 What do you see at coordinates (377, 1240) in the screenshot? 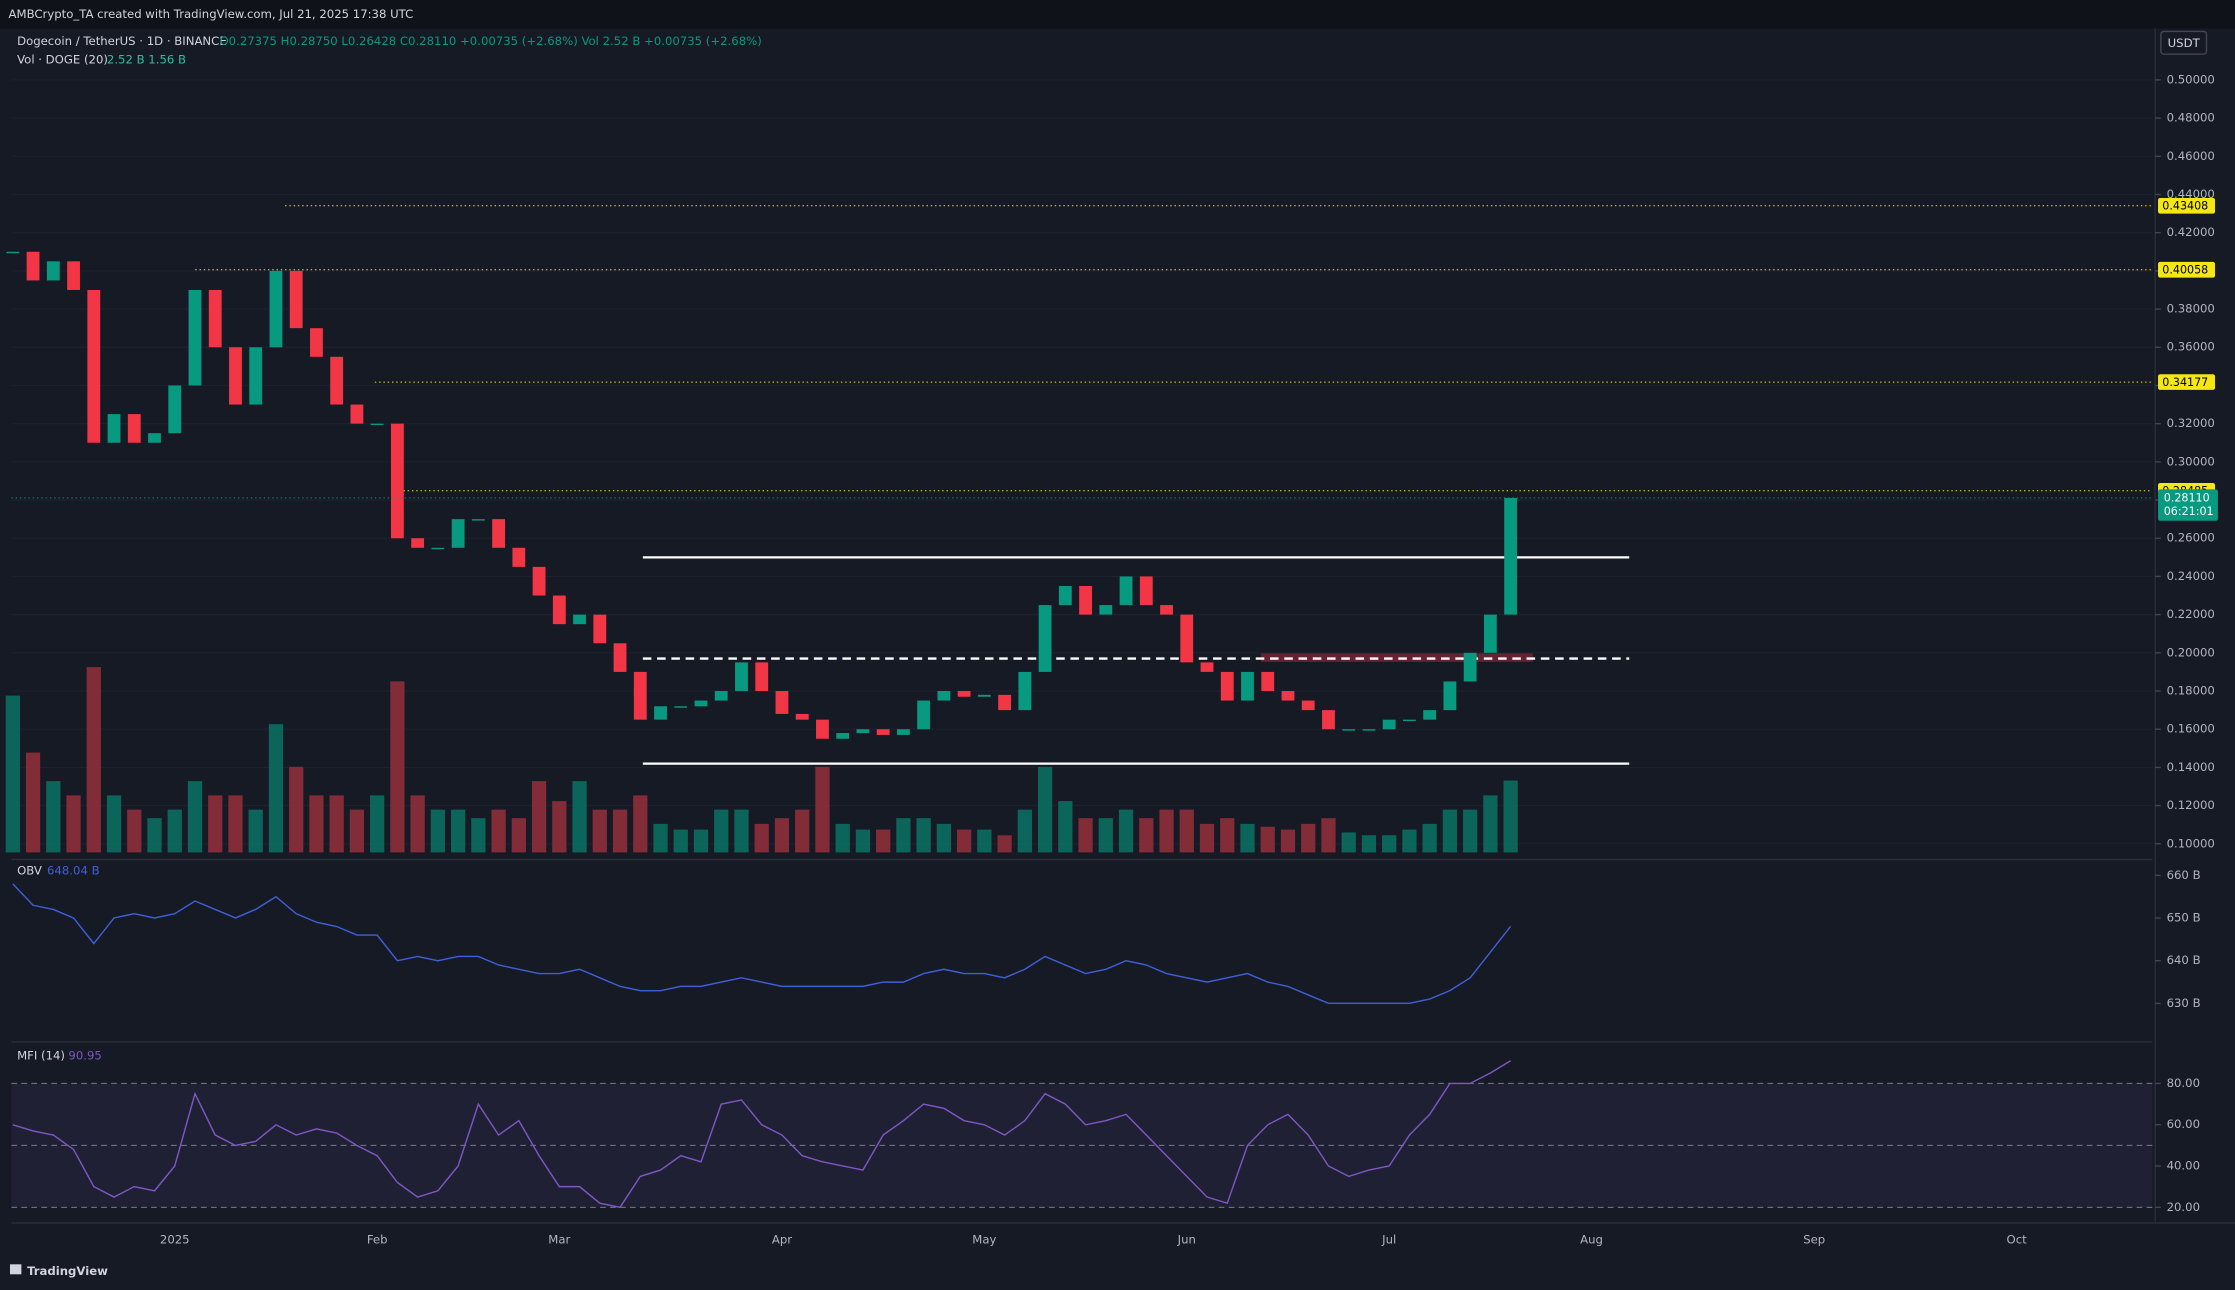
I see `x-tick-label: Feb` at bounding box center [377, 1240].